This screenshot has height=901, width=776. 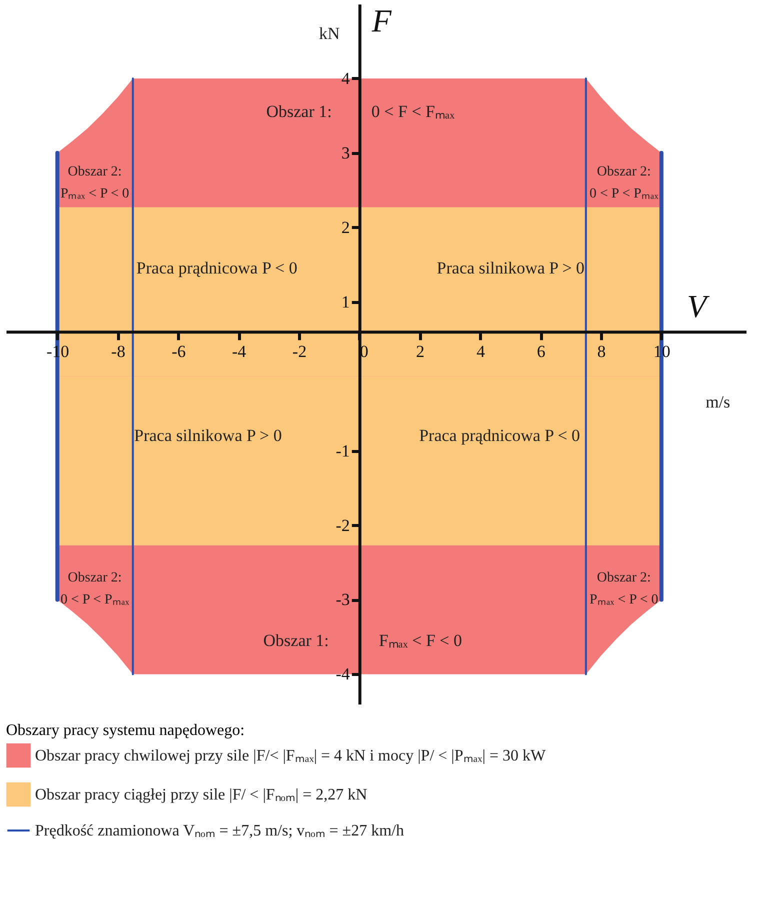 What do you see at coordinates (345, 227) in the screenshot?
I see `y-tick-label: 2` at bounding box center [345, 227].